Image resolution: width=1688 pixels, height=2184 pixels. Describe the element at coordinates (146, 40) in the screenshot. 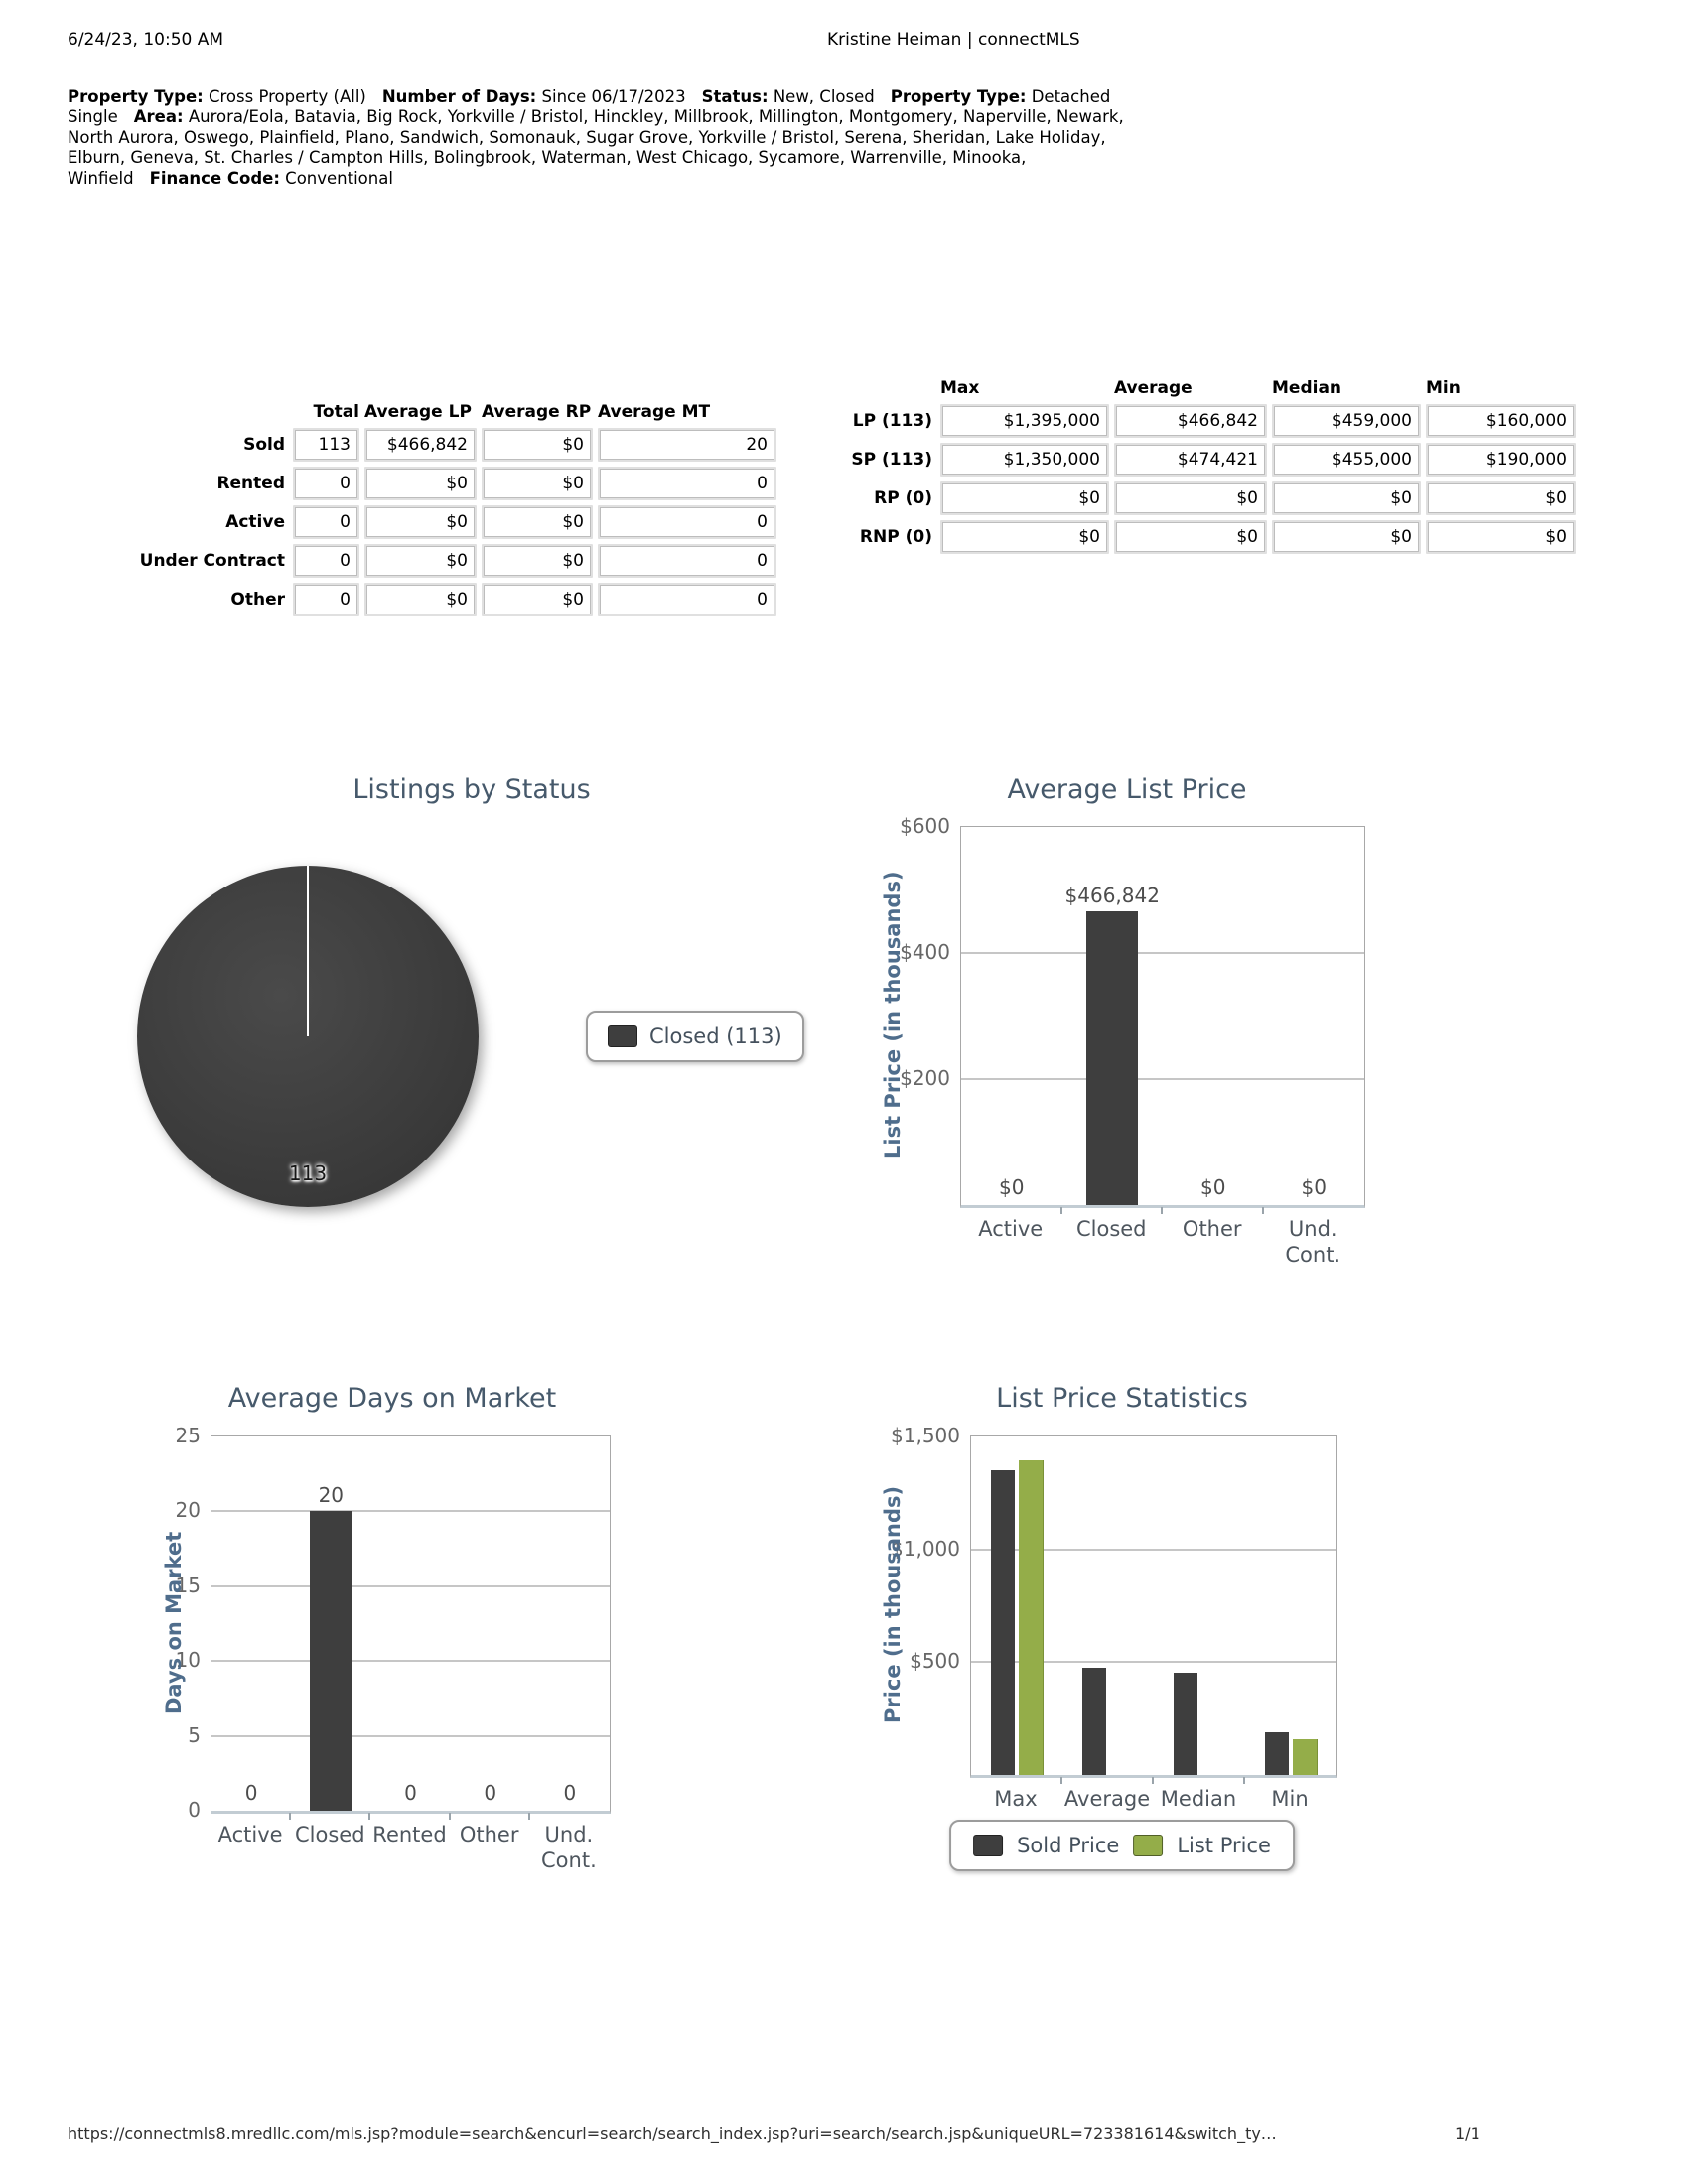

I see `print-timestamp: 6/24/23, 10:50 AM` at that location.